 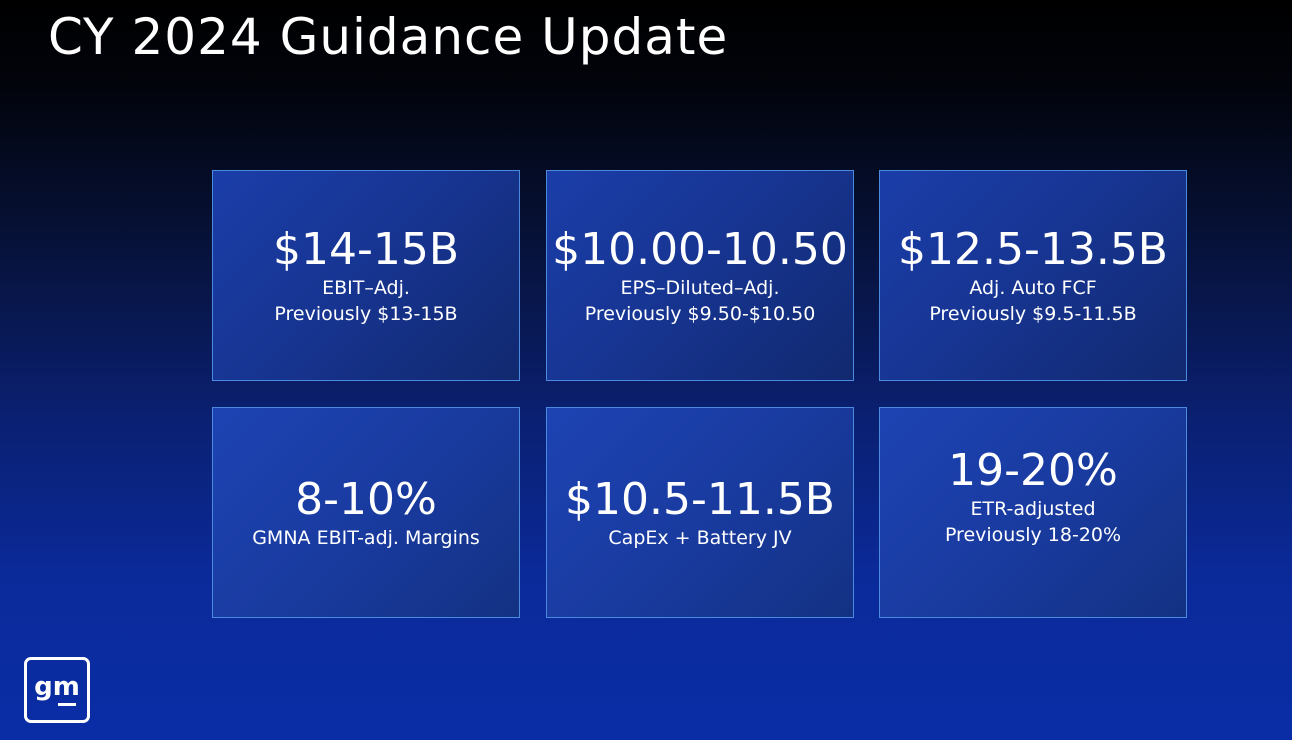 What do you see at coordinates (1033, 470) in the screenshot?
I see `card-value: 19-20%` at bounding box center [1033, 470].